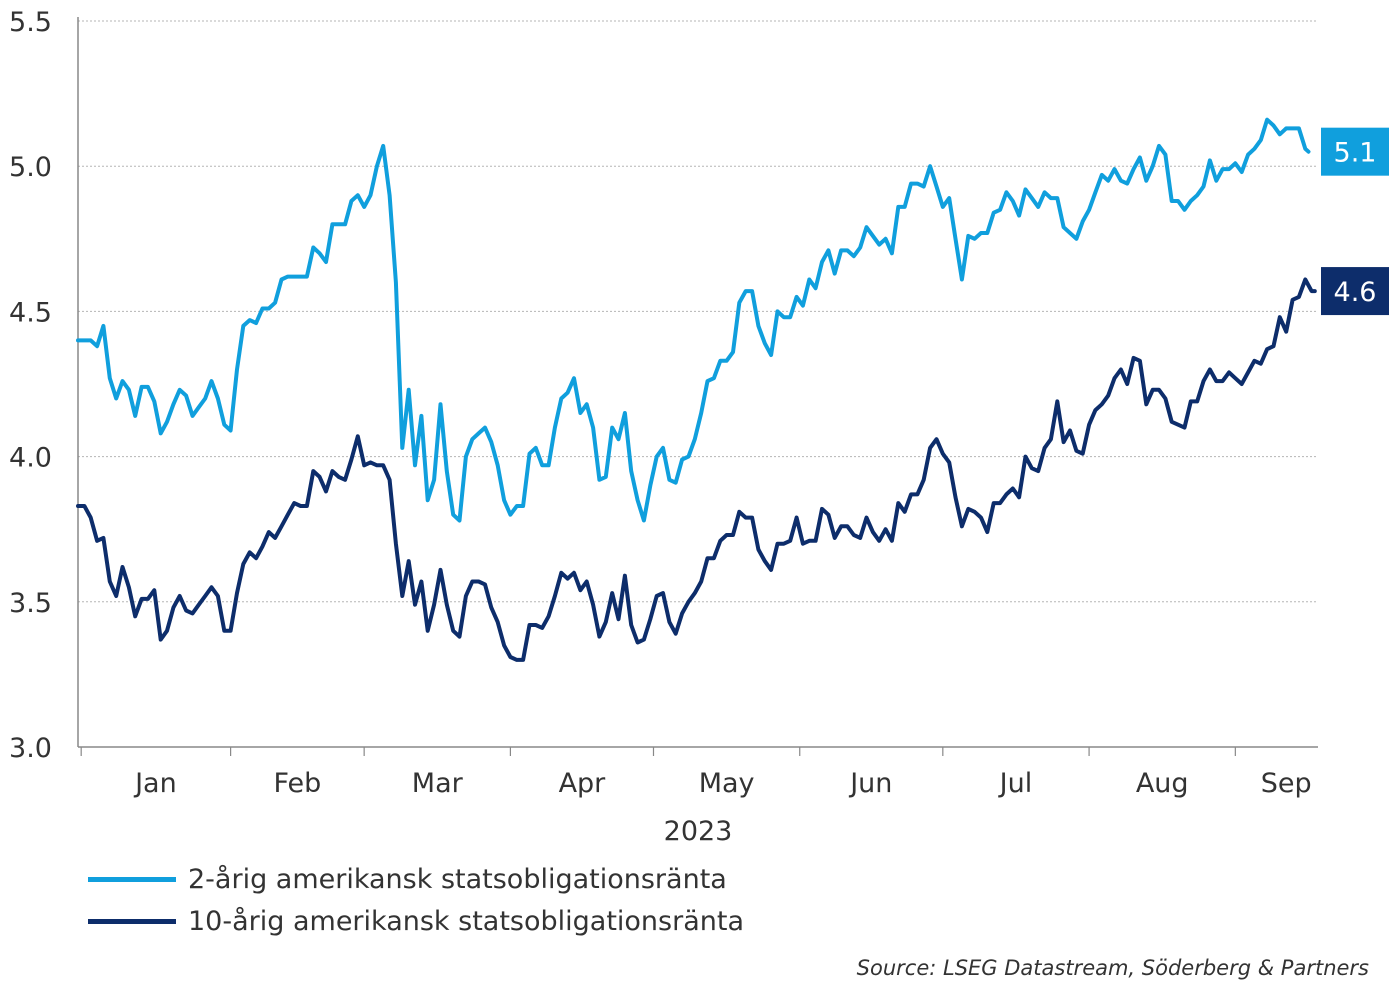  I want to click on legend-swatch-2y, so click(132, 879).